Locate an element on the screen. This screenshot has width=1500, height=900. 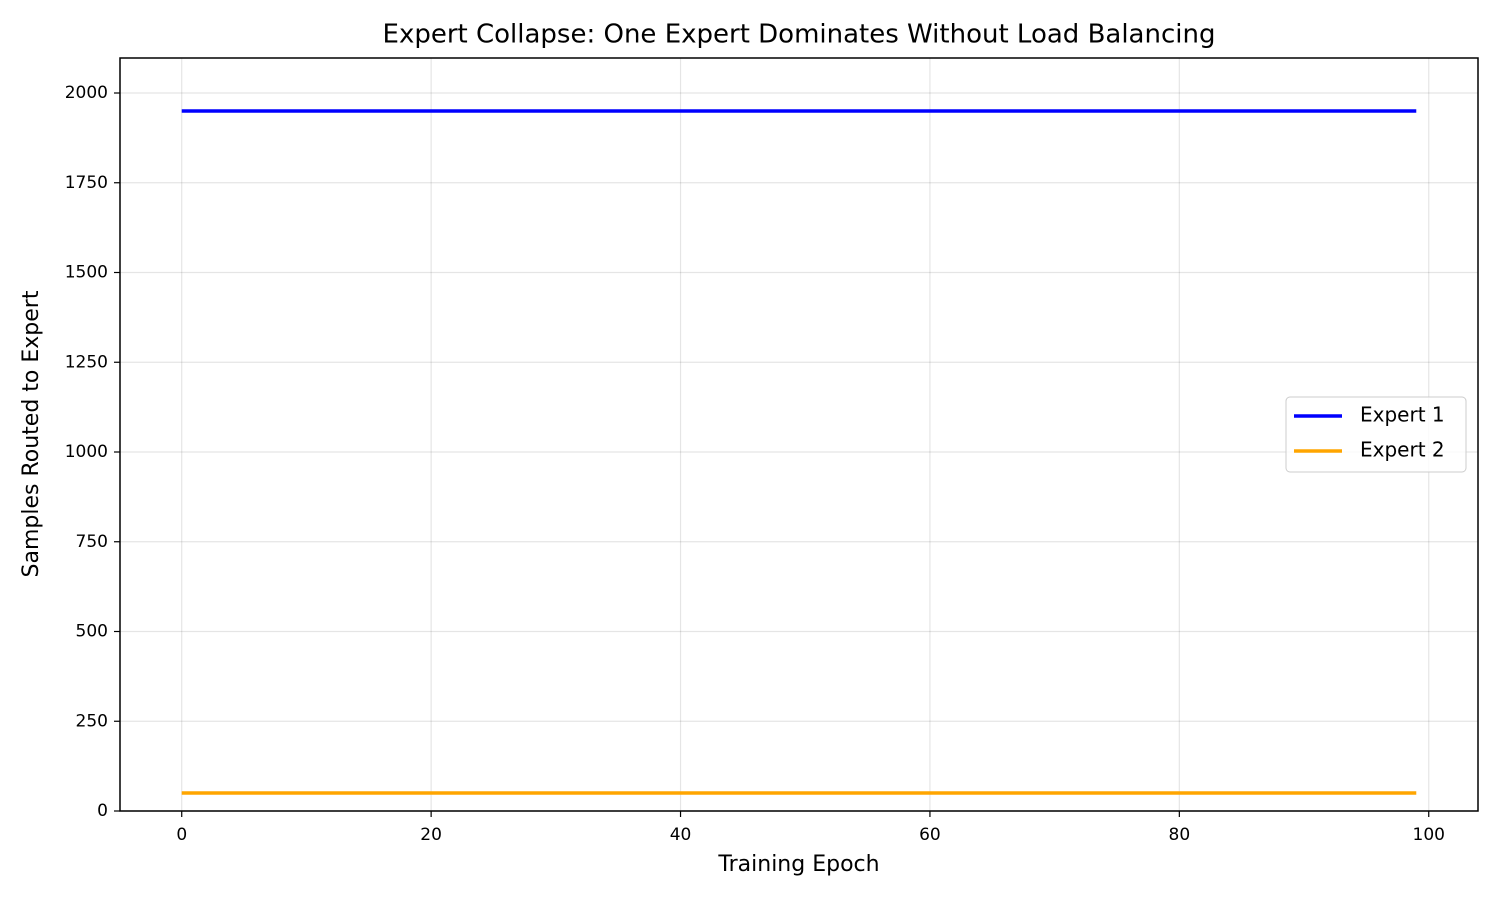
y-tick-label: 1250 is located at coordinates (86, 362).